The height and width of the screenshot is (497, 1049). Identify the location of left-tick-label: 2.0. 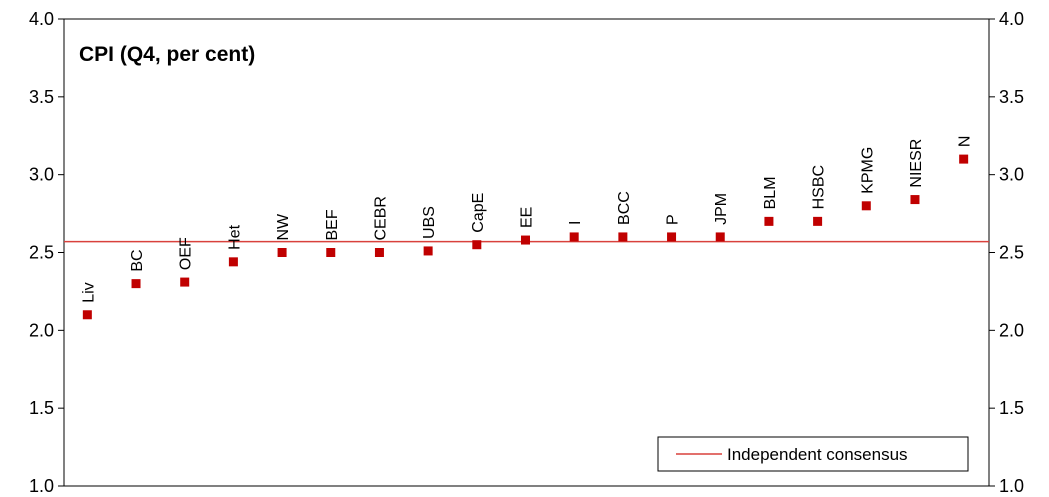
(41, 330).